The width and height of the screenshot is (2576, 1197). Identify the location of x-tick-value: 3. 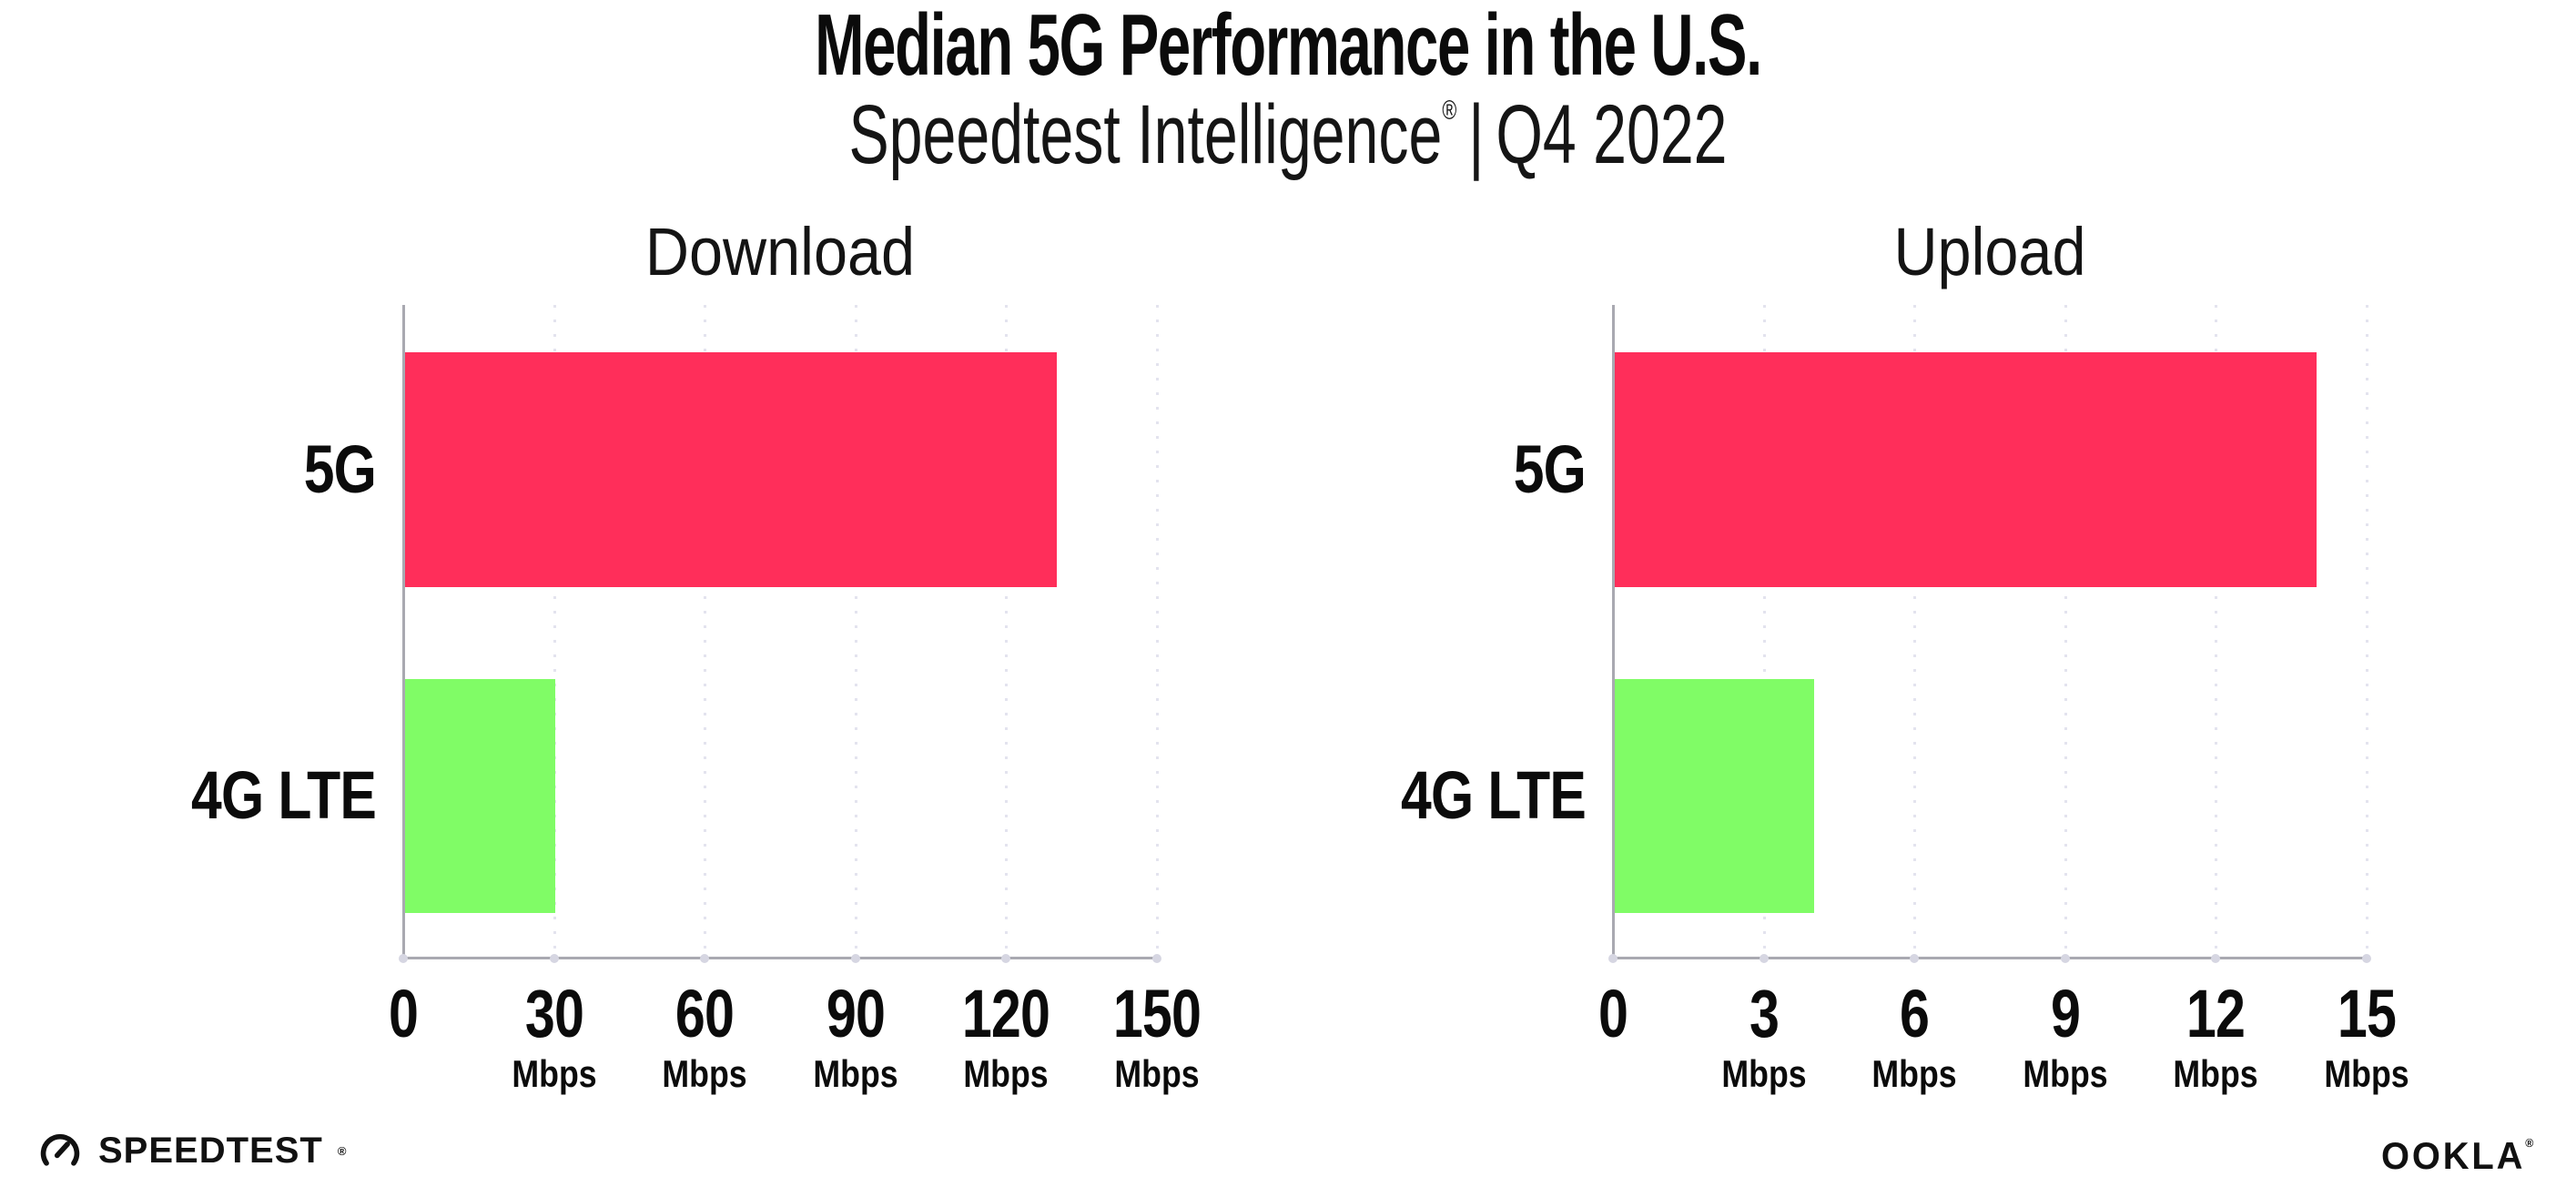
(1764, 1014).